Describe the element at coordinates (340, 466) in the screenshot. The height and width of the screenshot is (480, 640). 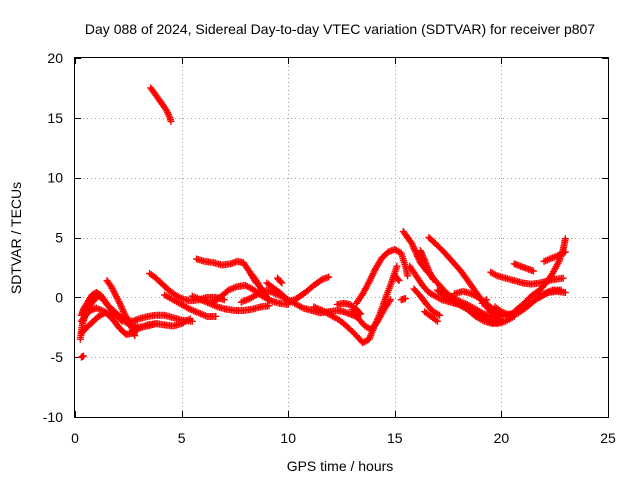
I see `x-axis-label: GPS time / hours` at that location.